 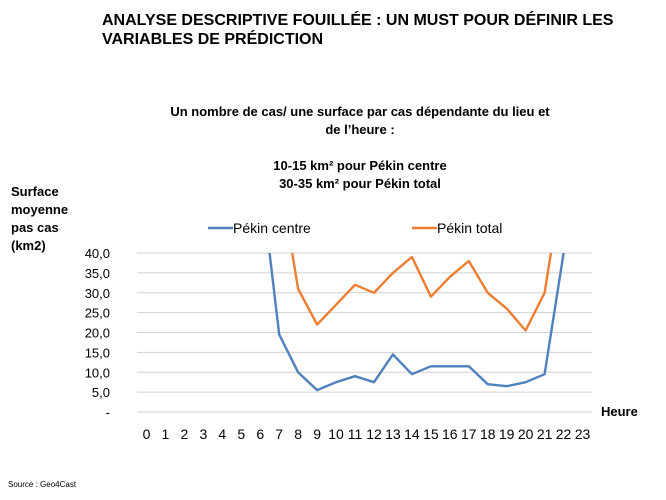 I want to click on y-tick-label: 35,0, so click(x=97, y=273).